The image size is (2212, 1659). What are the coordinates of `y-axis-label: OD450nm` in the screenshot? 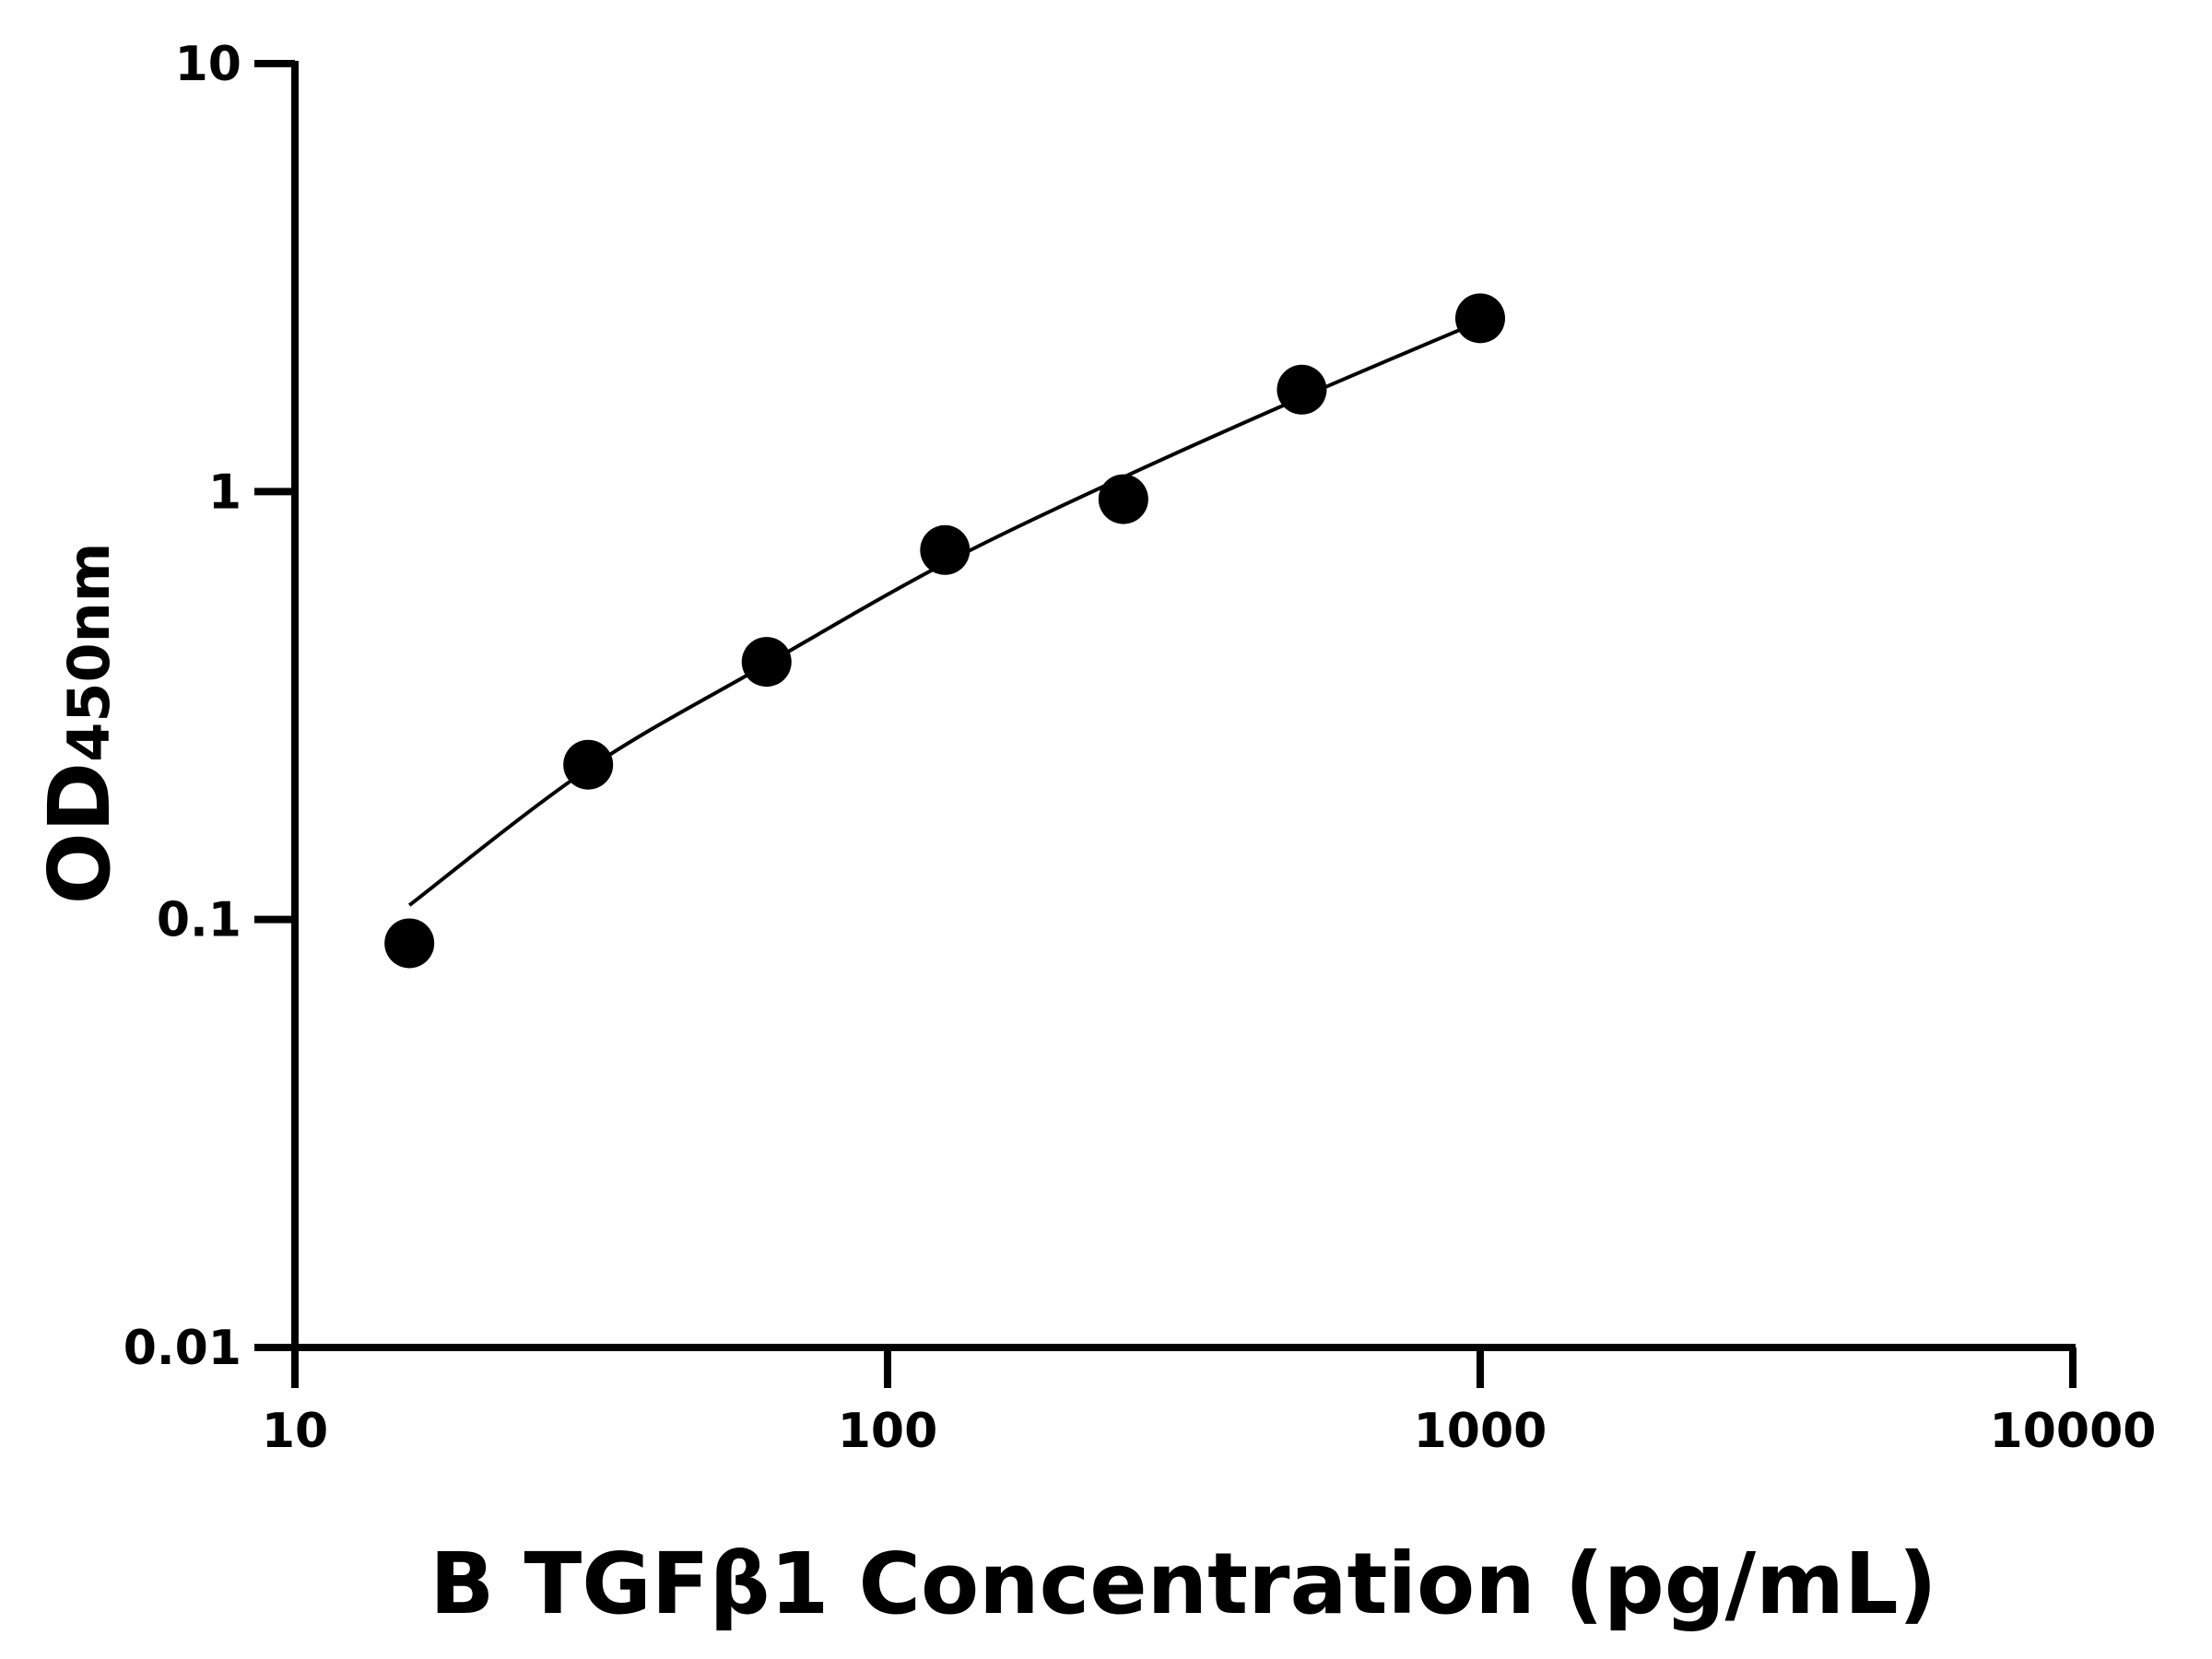 It's located at (79, 724).